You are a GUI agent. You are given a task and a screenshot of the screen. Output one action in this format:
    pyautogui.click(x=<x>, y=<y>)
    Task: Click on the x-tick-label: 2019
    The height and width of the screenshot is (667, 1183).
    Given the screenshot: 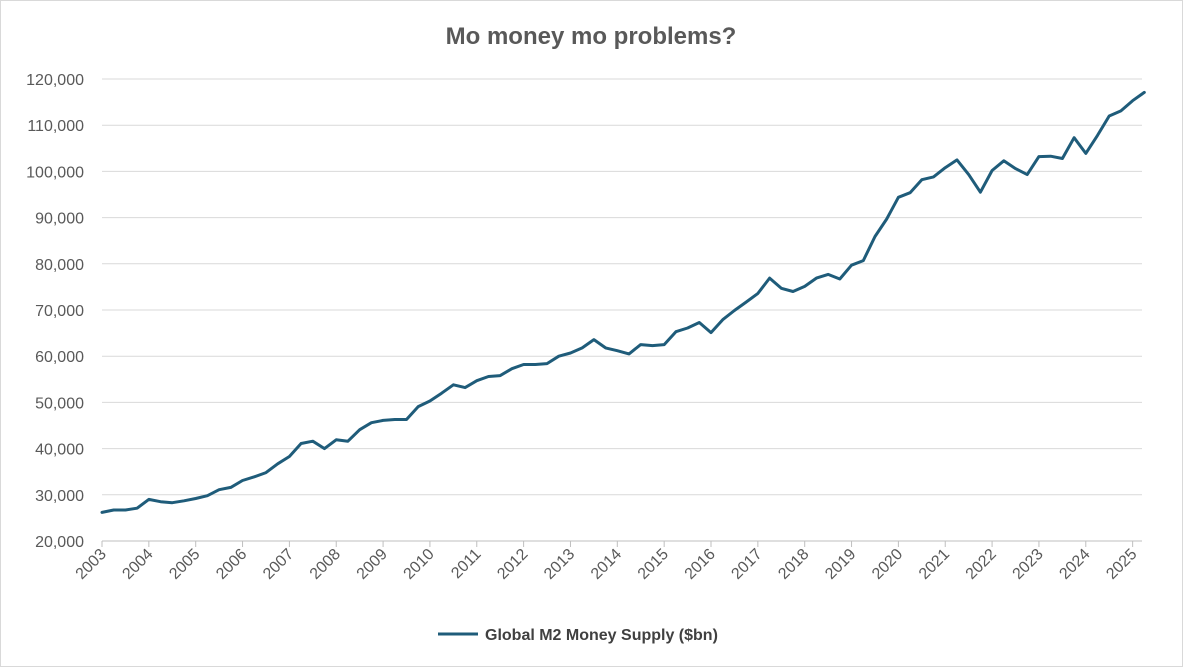 What is the action you would take?
    pyautogui.click(x=840, y=564)
    